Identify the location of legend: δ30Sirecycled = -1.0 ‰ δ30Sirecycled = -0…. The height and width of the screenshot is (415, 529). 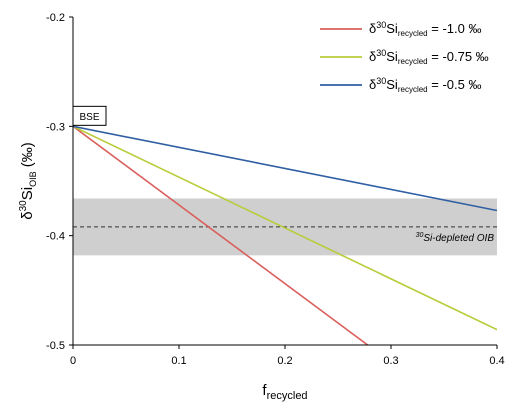
(404, 57).